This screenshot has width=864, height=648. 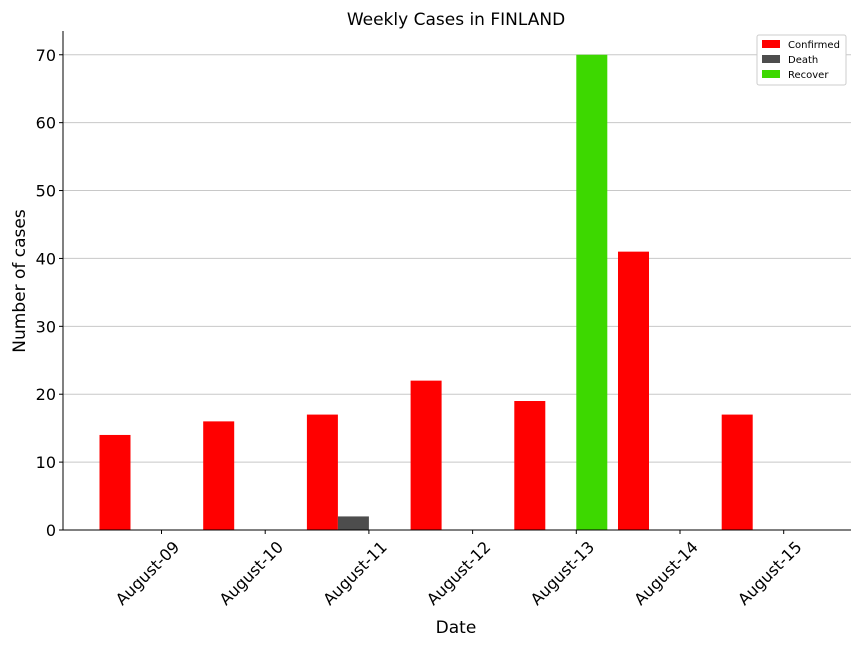 What do you see at coordinates (459, 573) in the screenshot?
I see `x-tick-label: August-12` at bounding box center [459, 573].